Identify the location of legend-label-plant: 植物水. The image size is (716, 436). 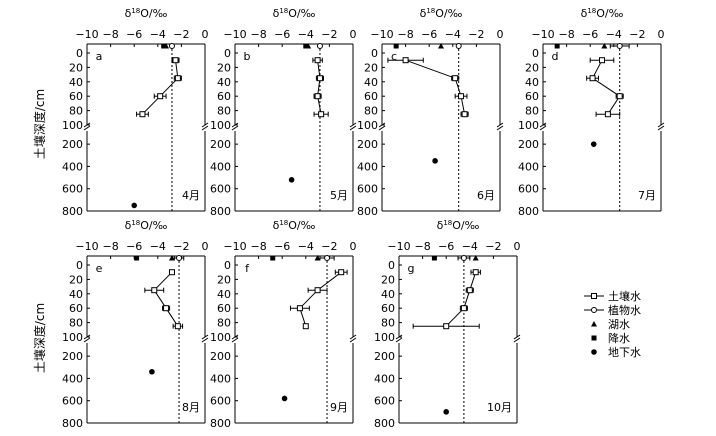
(624, 310).